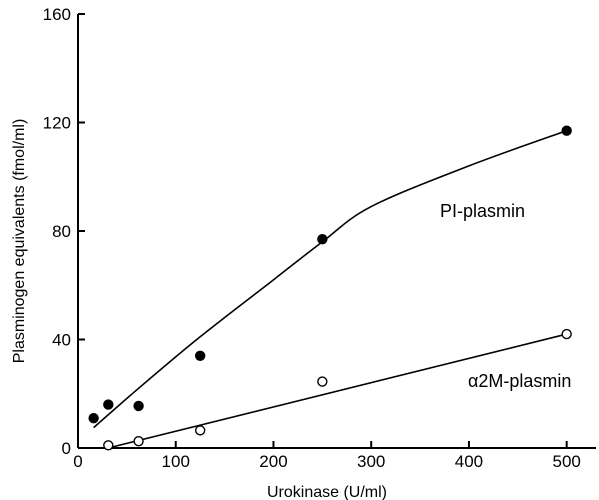 This screenshot has width=599, height=500. What do you see at coordinates (57, 123) in the screenshot?
I see `y-tick-label: 120` at bounding box center [57, 123].